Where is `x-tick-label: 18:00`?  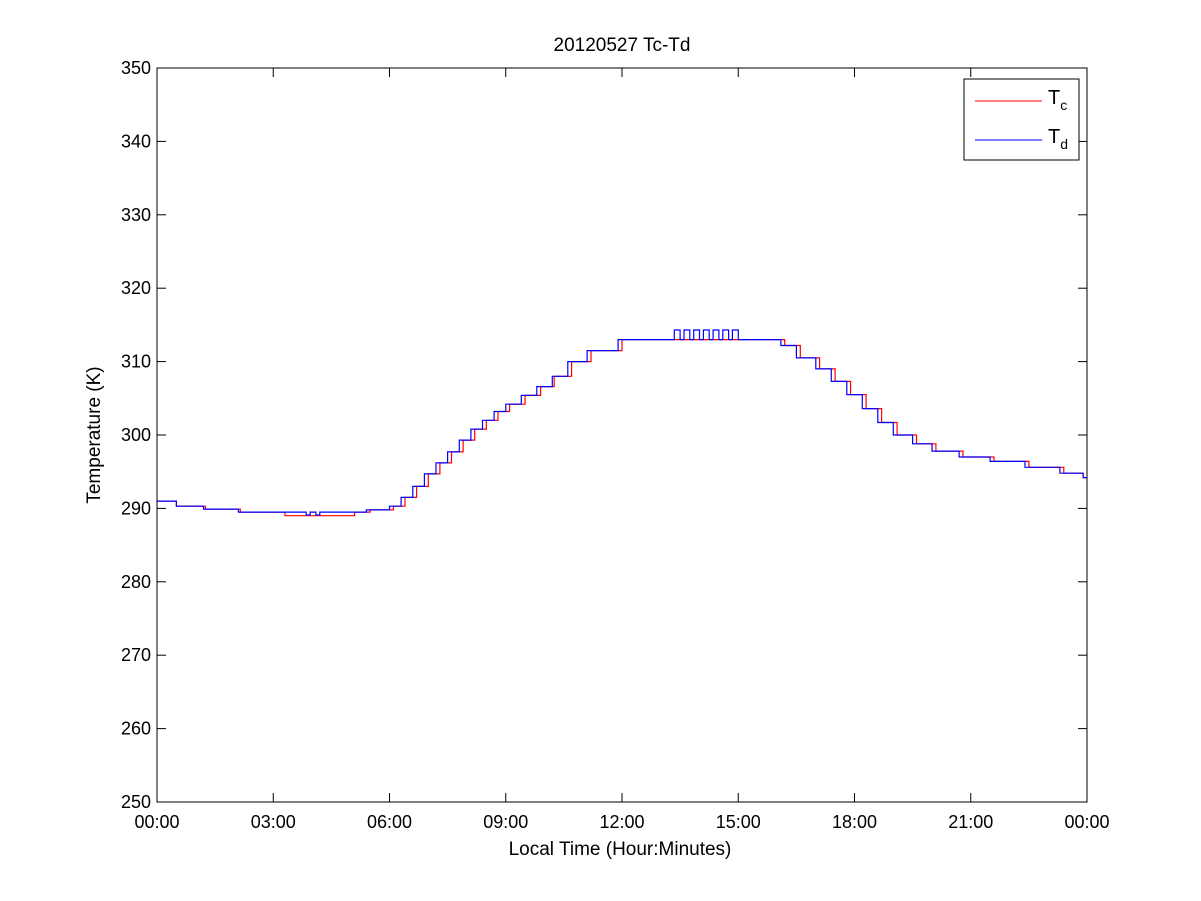 x-tick-label: 18:00 is located at coordinates (854, 822).